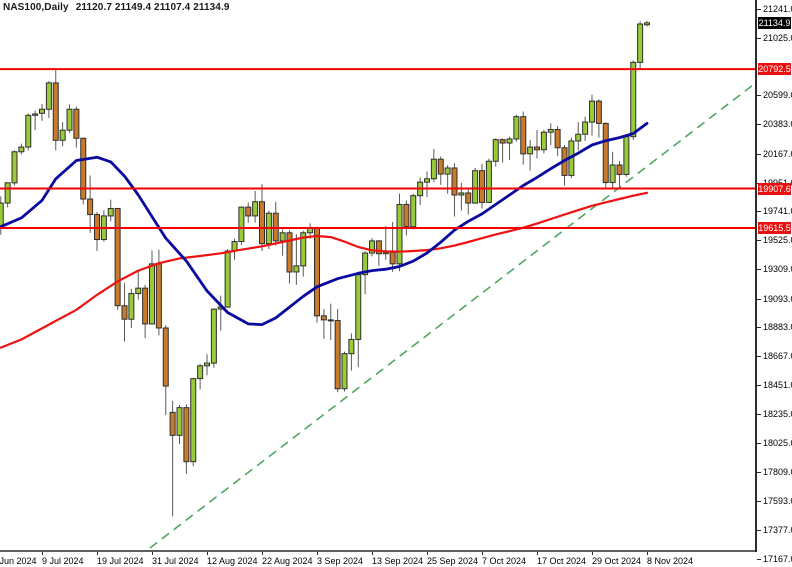 This screenshot has height=567, width=792. What do you see at coordinates (777, 95) in the screenshot?
I see `price-axis-label: 20599.0` at bounding box center [777, 95].